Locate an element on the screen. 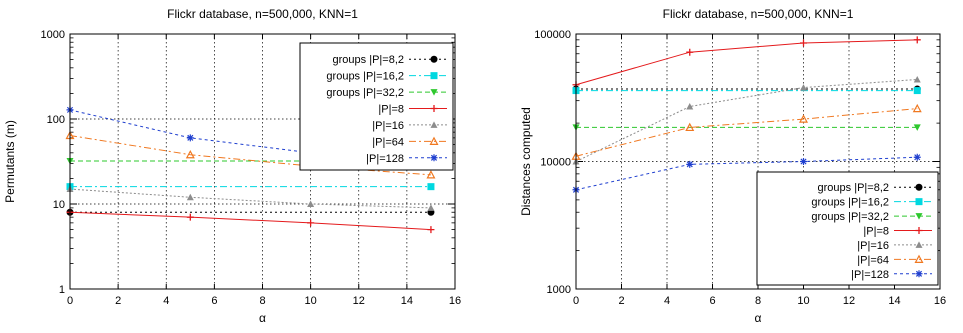 The width and height of the screenshot is (963, 333). x-tick-label: 10 is located at coordinates (311, 301).